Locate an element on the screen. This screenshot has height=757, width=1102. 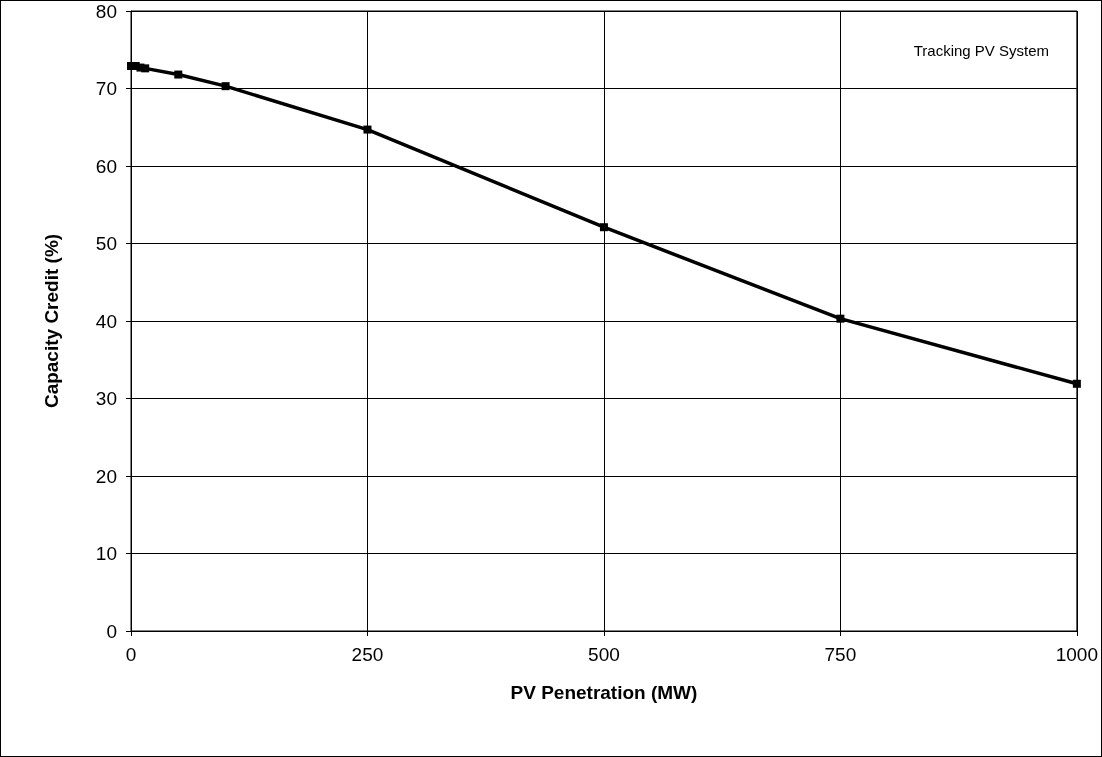
x-tick-label: 250 is located at coordinates (367, 654).